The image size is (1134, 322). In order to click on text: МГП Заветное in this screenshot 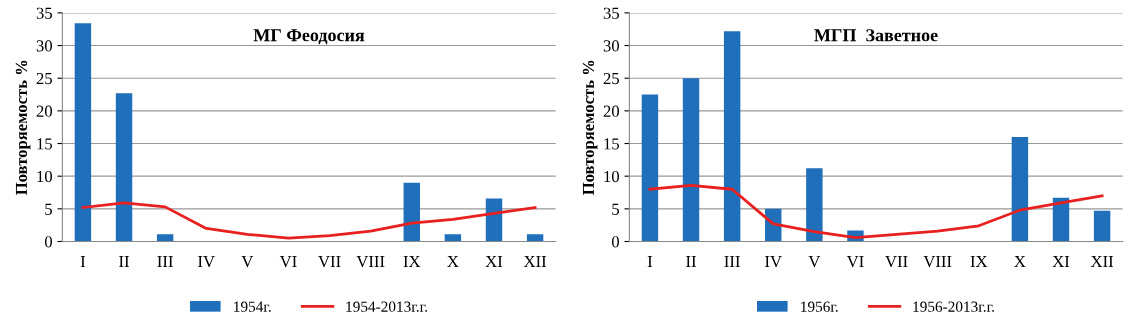, I will do `click(876, 35)`.